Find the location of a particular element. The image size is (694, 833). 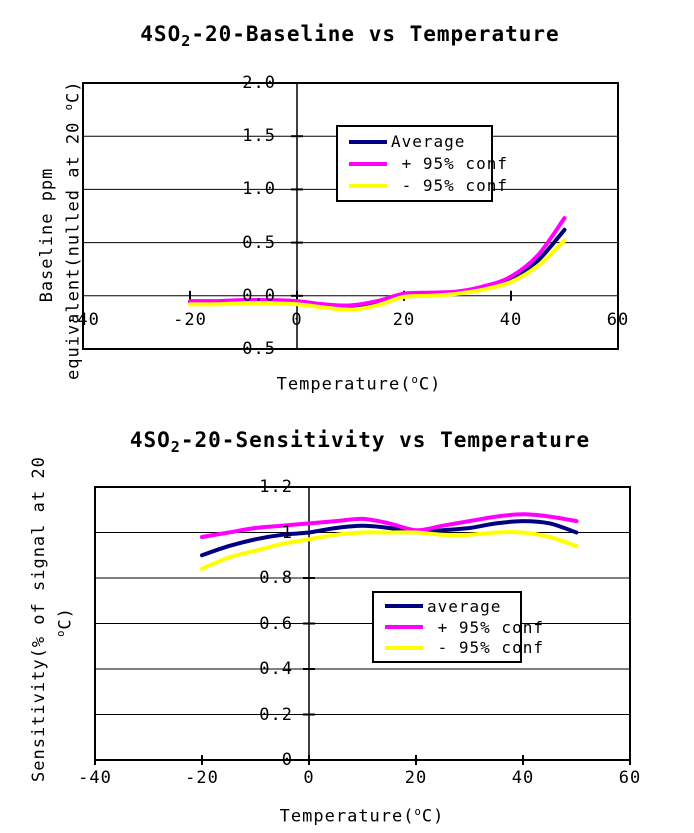

legend: average + 95% conf - 95% conf is located at coordinates (457, 627).